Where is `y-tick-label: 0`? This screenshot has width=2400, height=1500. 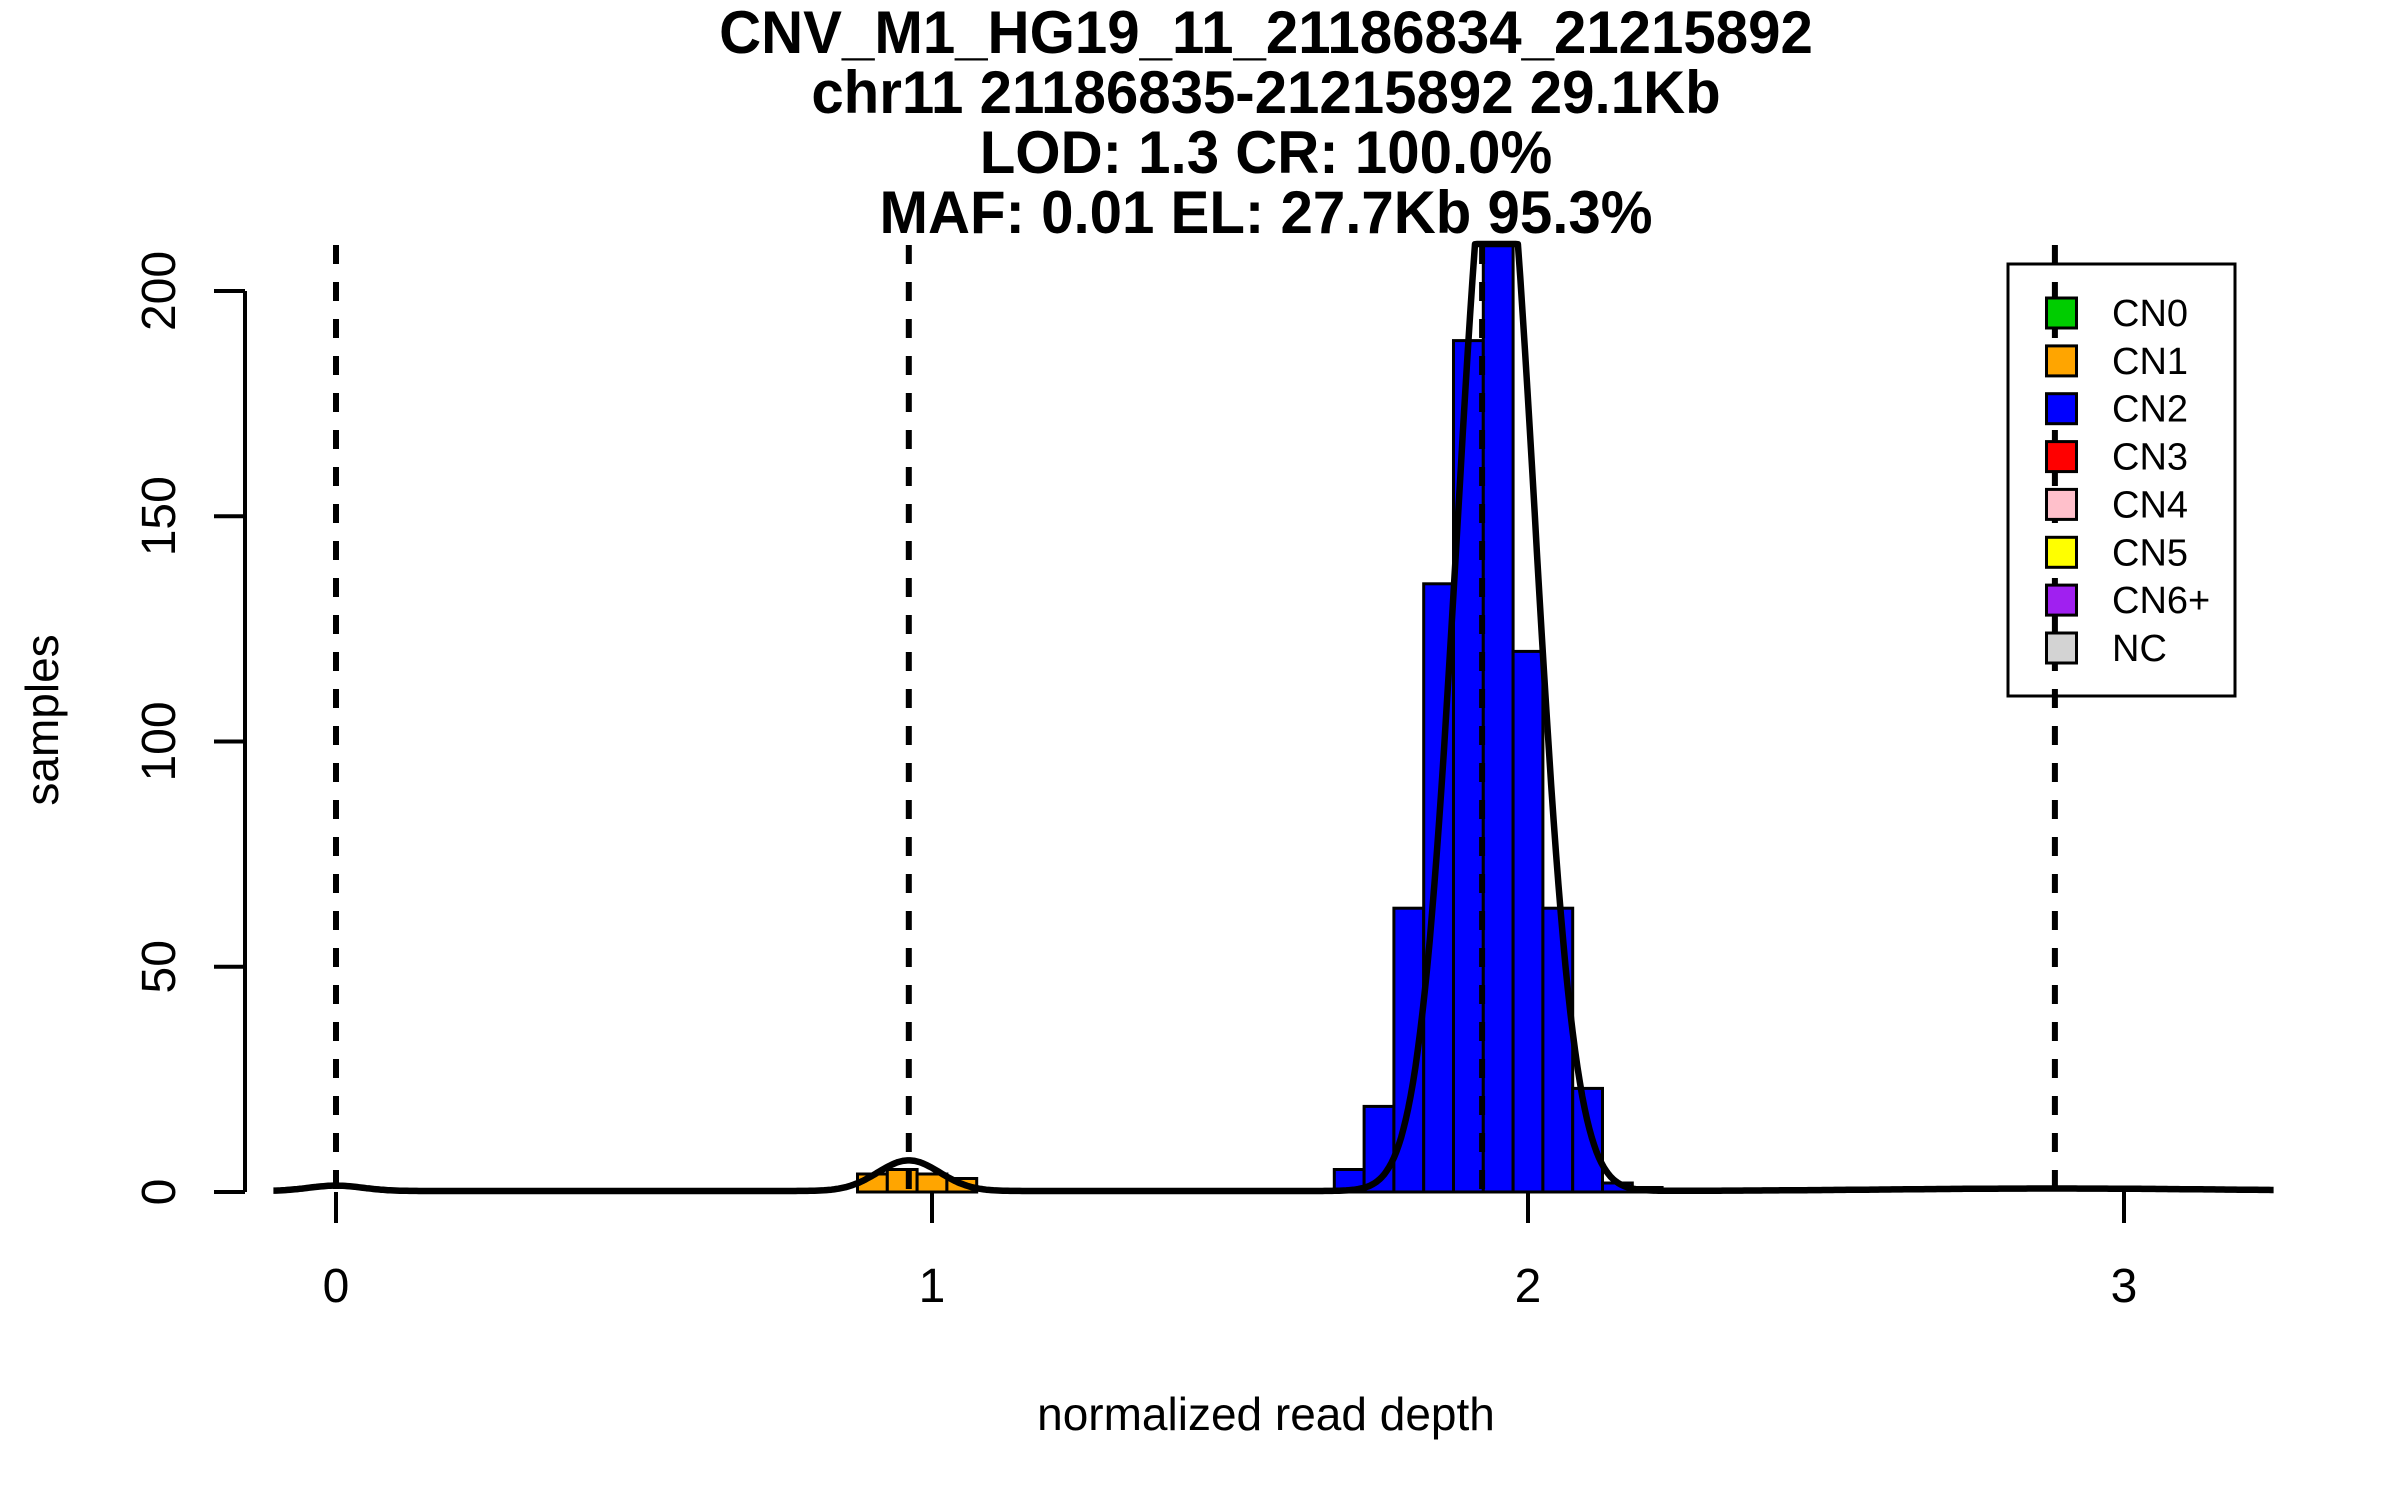 y-tick-label: 0 is located at coordinates (159, 1192).